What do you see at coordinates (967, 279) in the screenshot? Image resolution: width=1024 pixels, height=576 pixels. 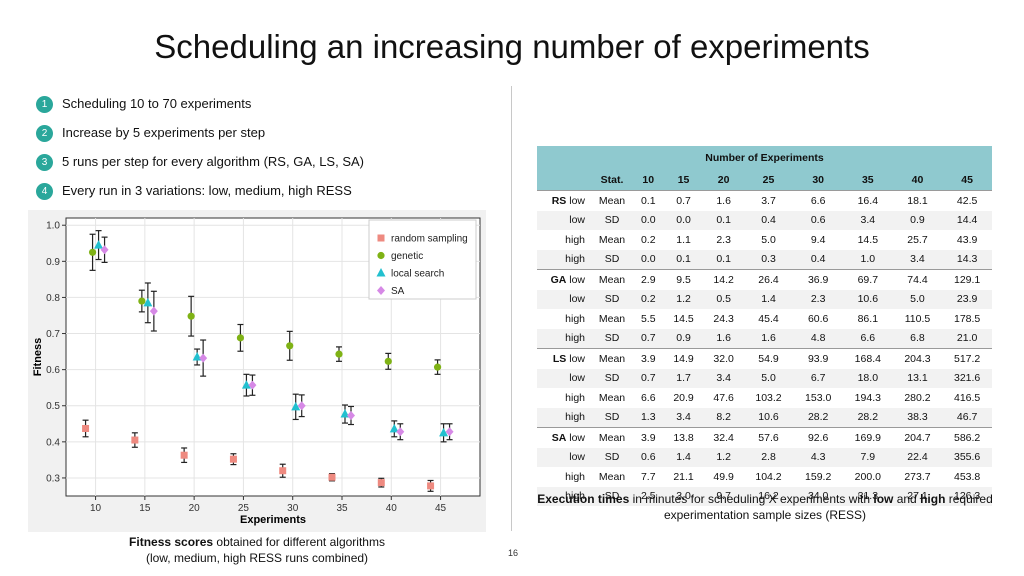 I see `value-cell: 129.1` at bounding box center [967, 279].